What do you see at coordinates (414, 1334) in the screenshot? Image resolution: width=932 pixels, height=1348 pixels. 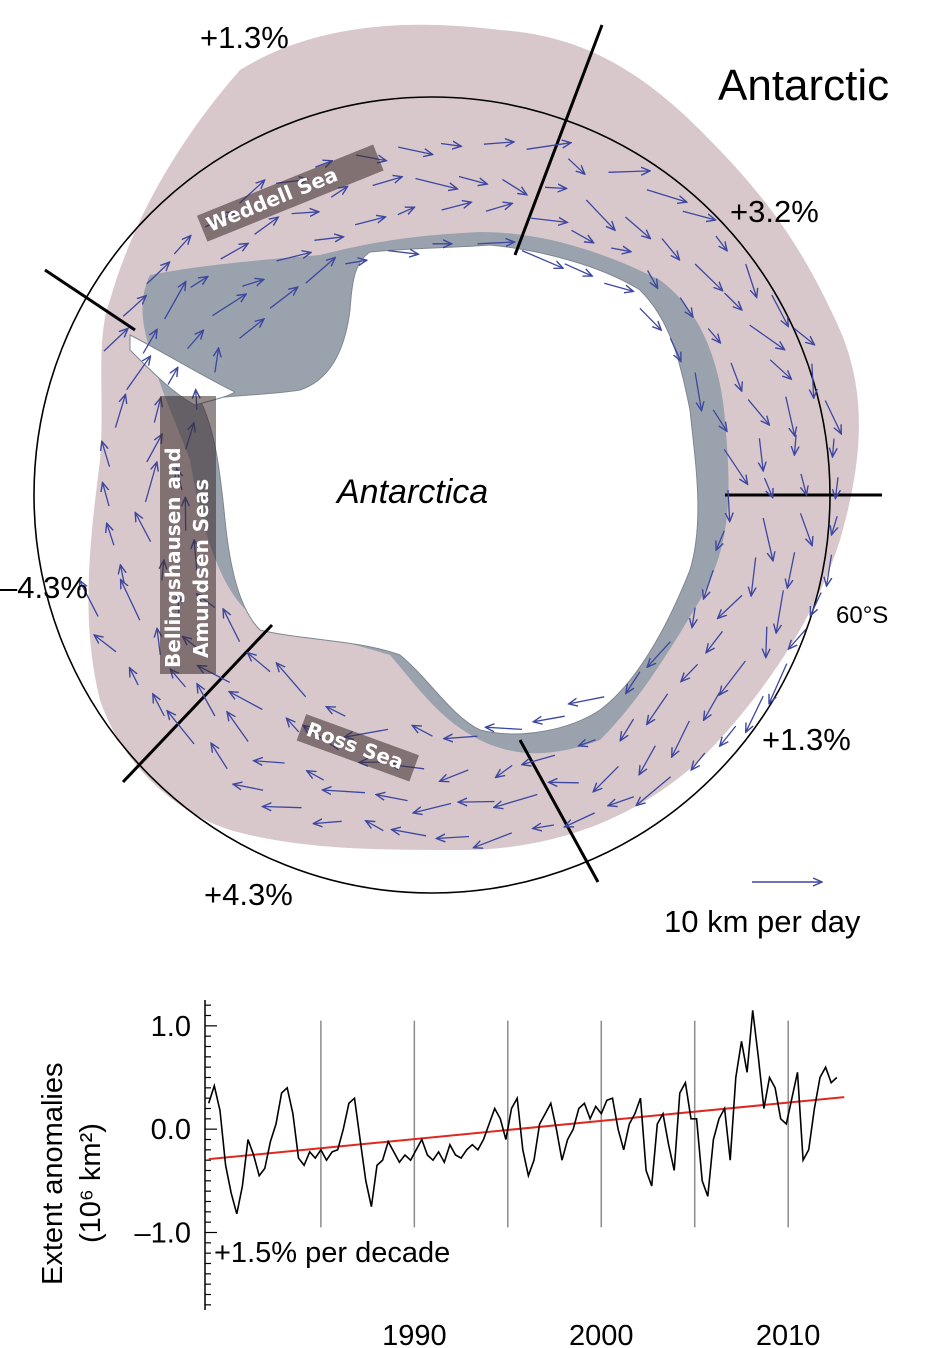 I see `x-tick-label: 1990` at bounding box center [414, 1334].